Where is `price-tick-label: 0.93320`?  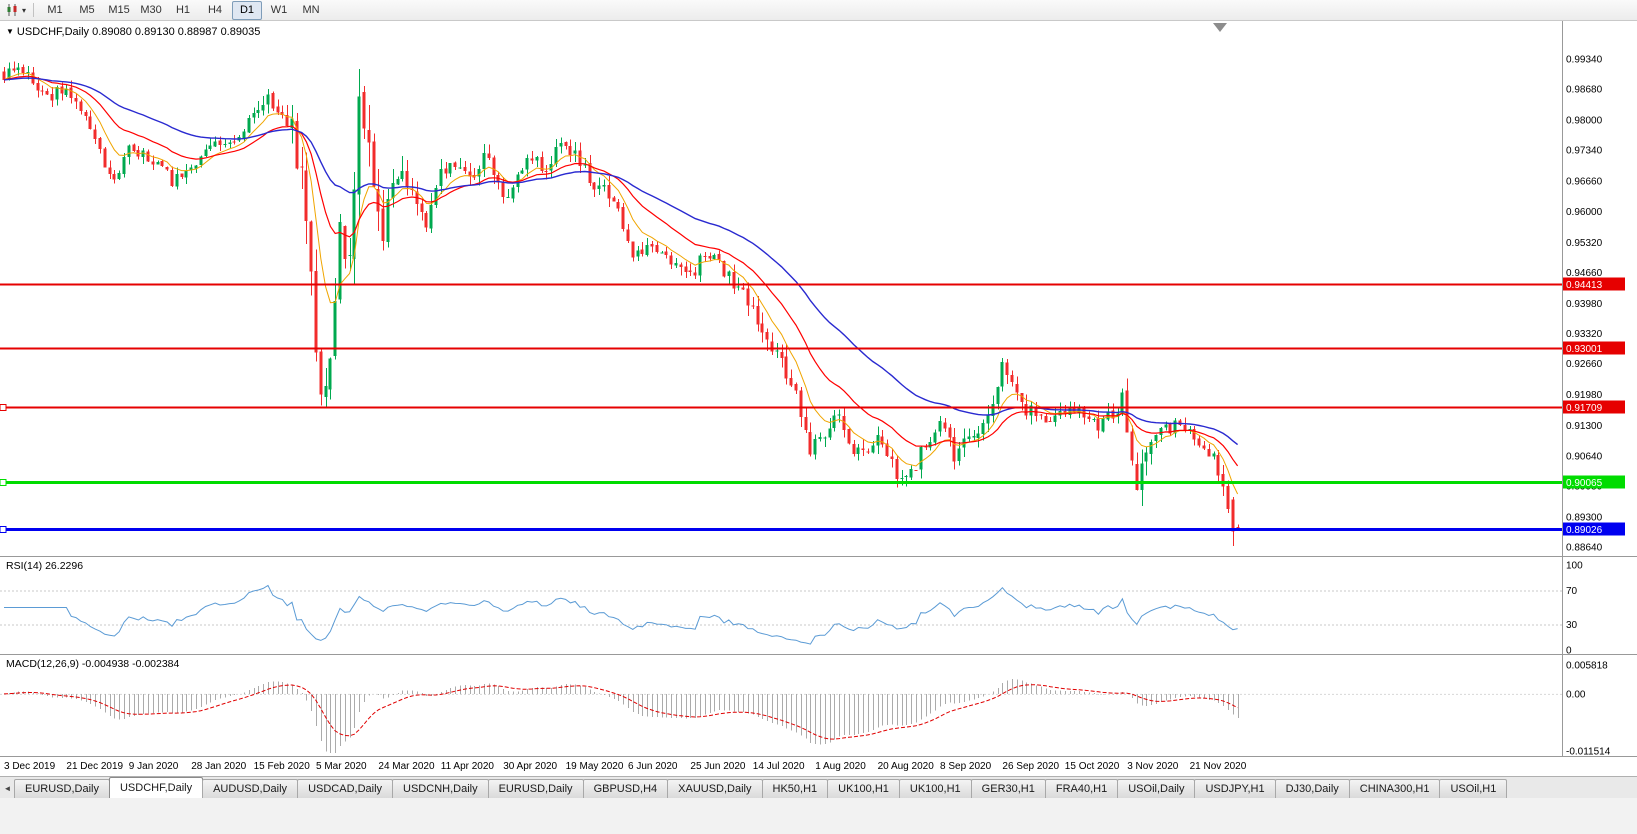
price-tick-label: 0.93320 is located at coordinates (1584, 334).